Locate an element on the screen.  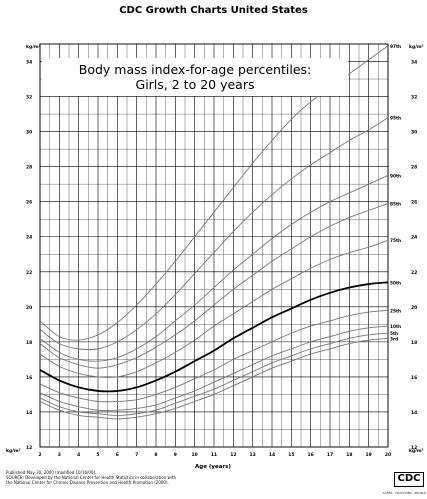
curve-5th is located at coordinates (214, 374).